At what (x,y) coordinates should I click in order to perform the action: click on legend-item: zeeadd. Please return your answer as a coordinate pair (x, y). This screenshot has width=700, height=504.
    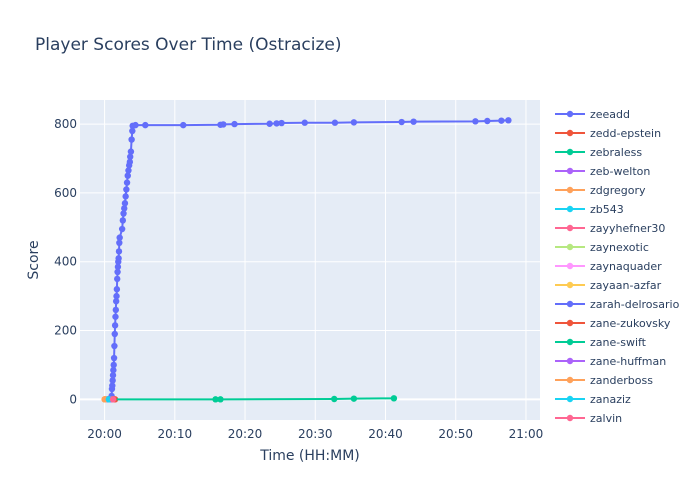
    Looking at the image, I should click on (592, 114).